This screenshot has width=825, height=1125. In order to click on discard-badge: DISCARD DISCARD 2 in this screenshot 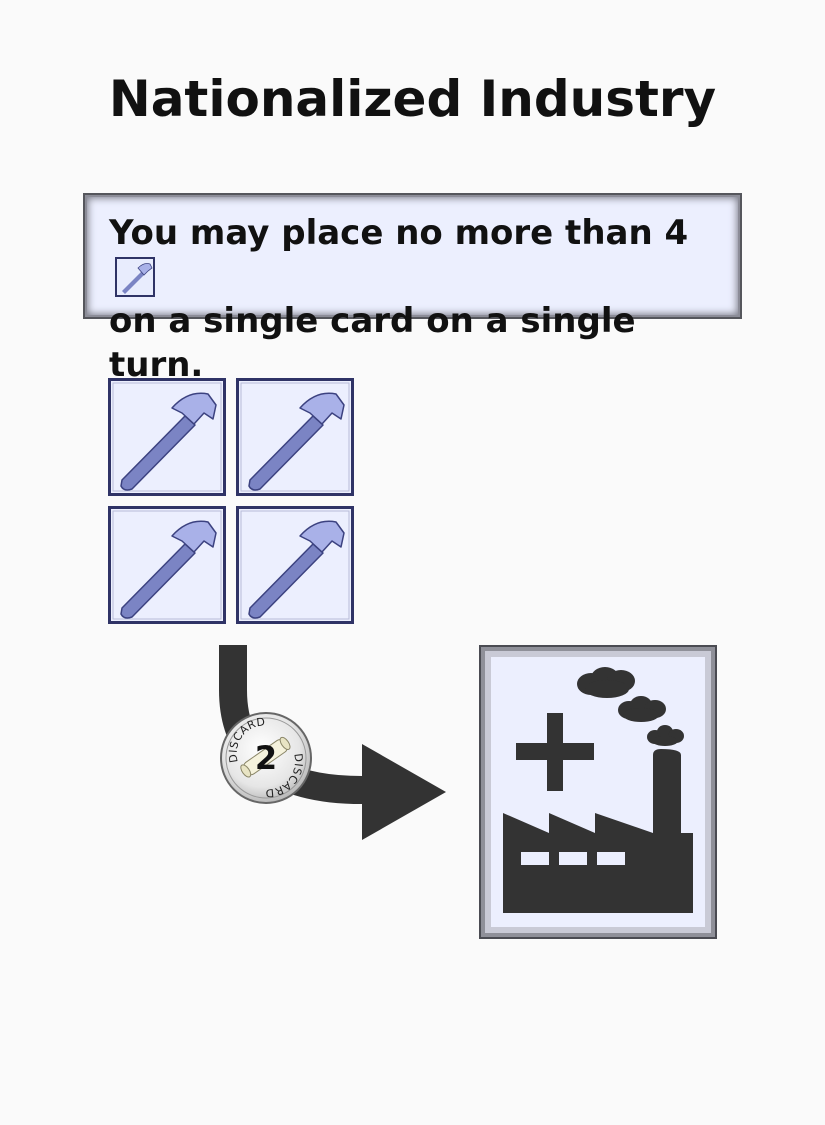, I will do `click(266, 758)`.